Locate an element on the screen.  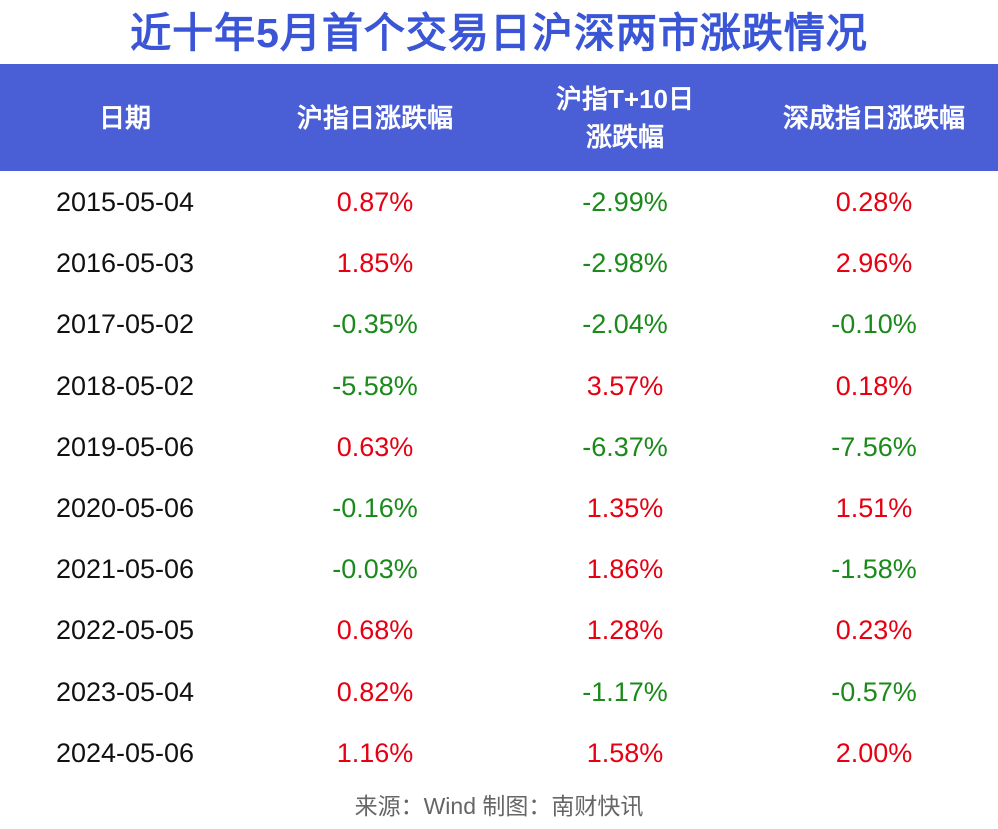
cell-date: 2020-05-06 is located at coordinates (125, 508).